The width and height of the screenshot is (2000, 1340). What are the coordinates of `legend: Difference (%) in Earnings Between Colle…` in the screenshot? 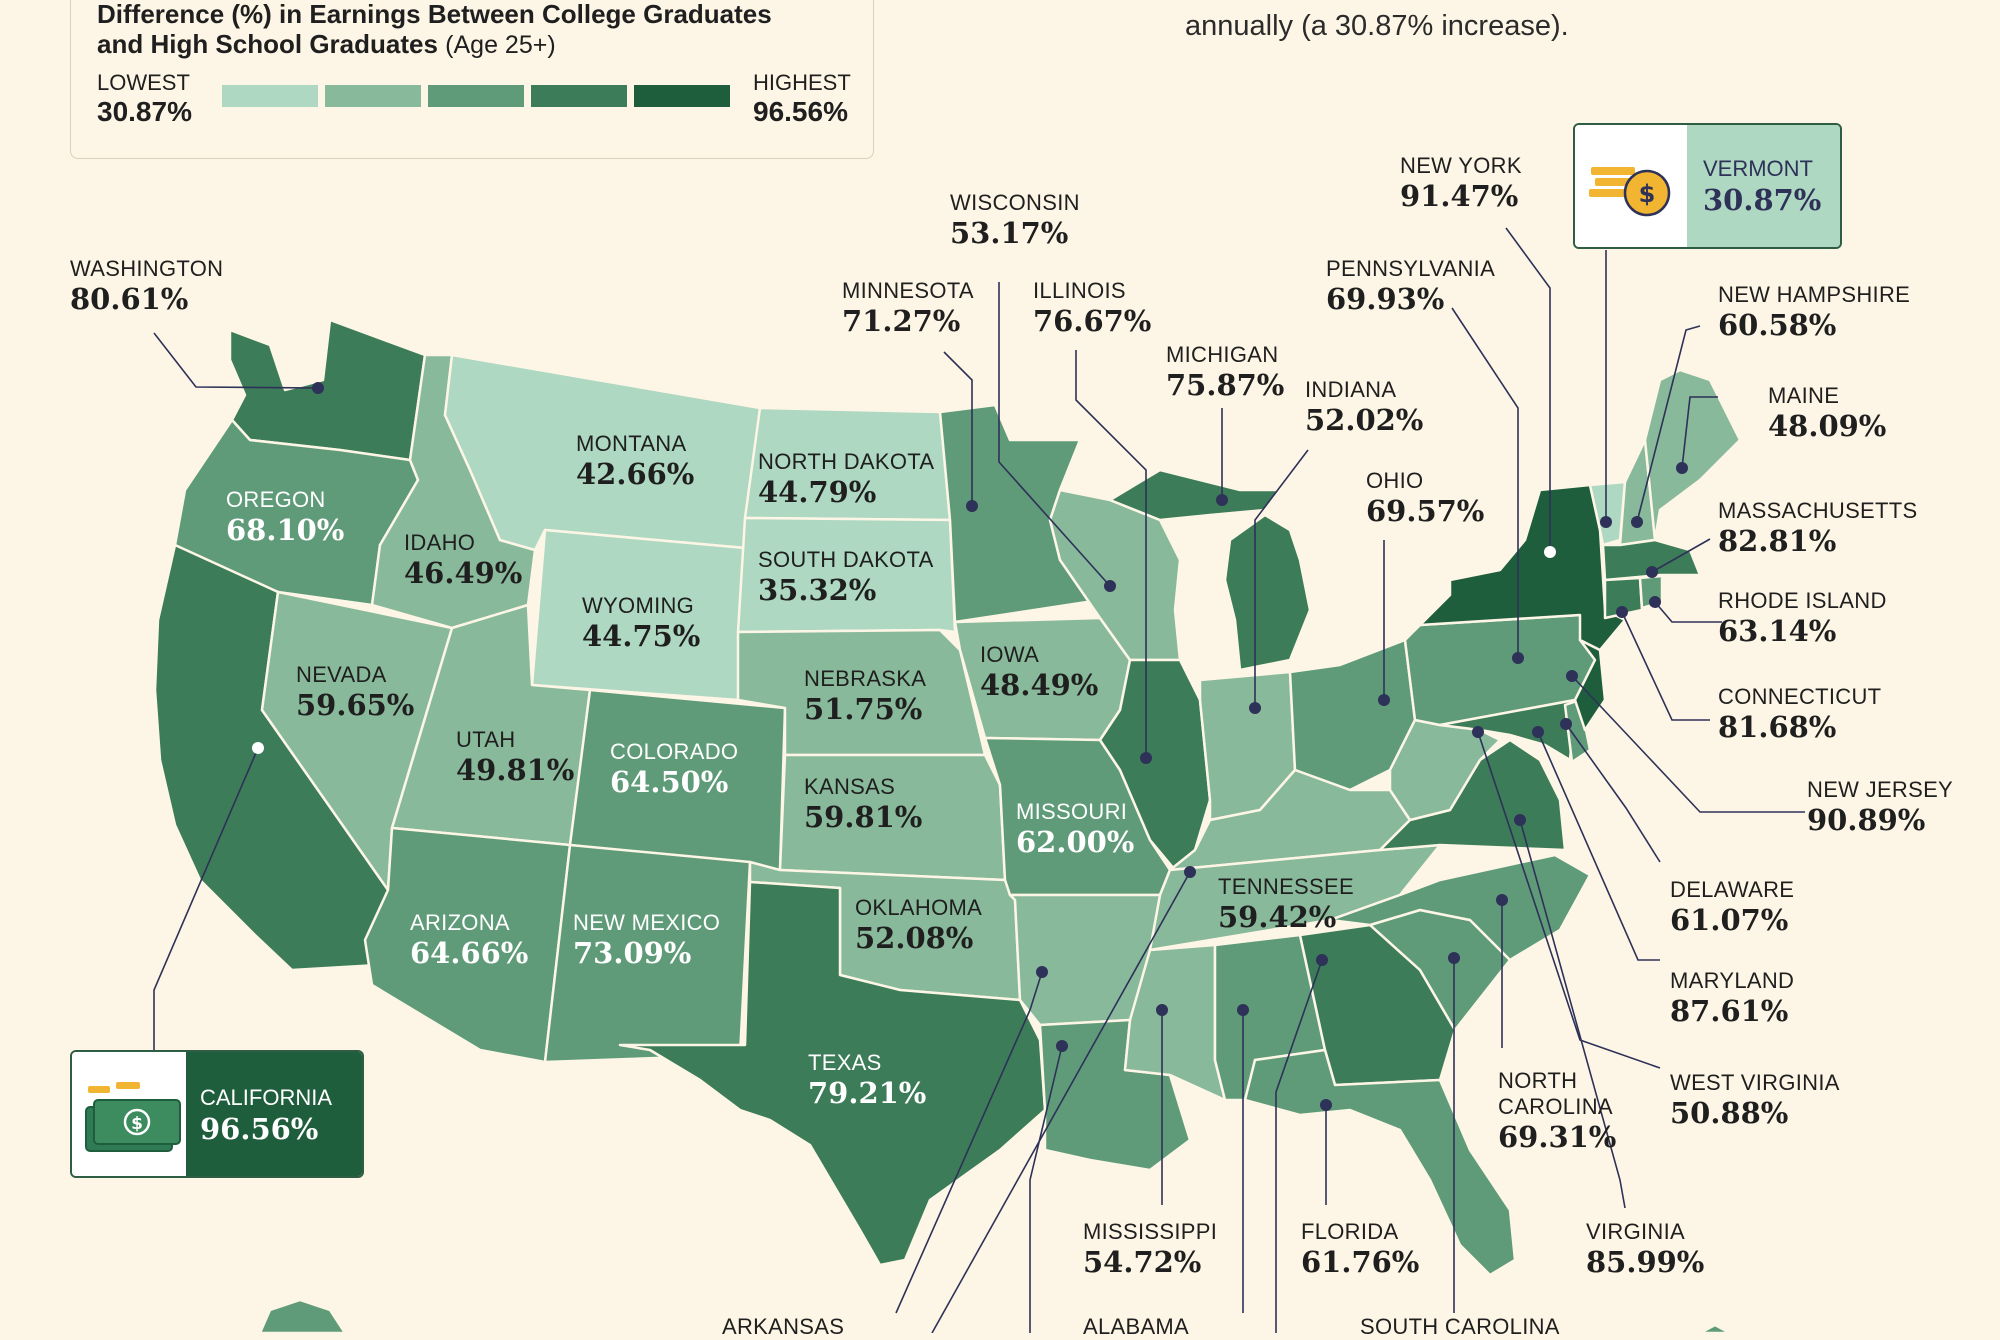 It's located at (472, 79).